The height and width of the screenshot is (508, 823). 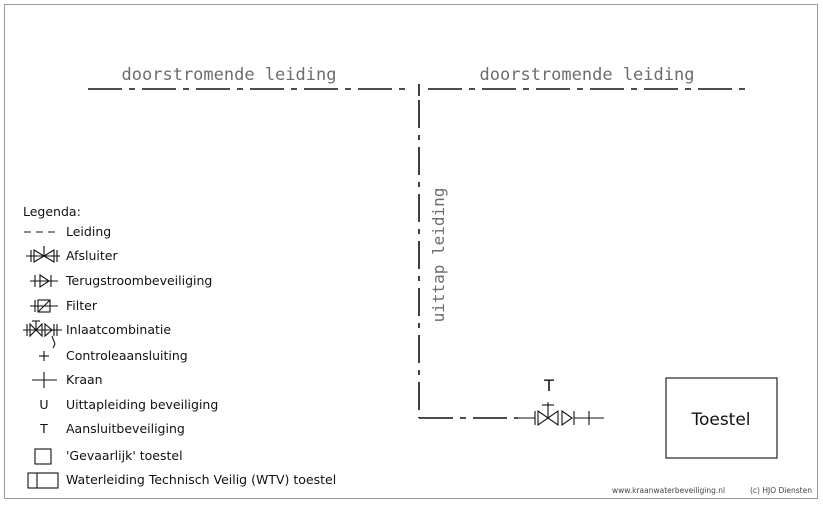 I want to click on test-point-icon, so click(x=44, y=356).